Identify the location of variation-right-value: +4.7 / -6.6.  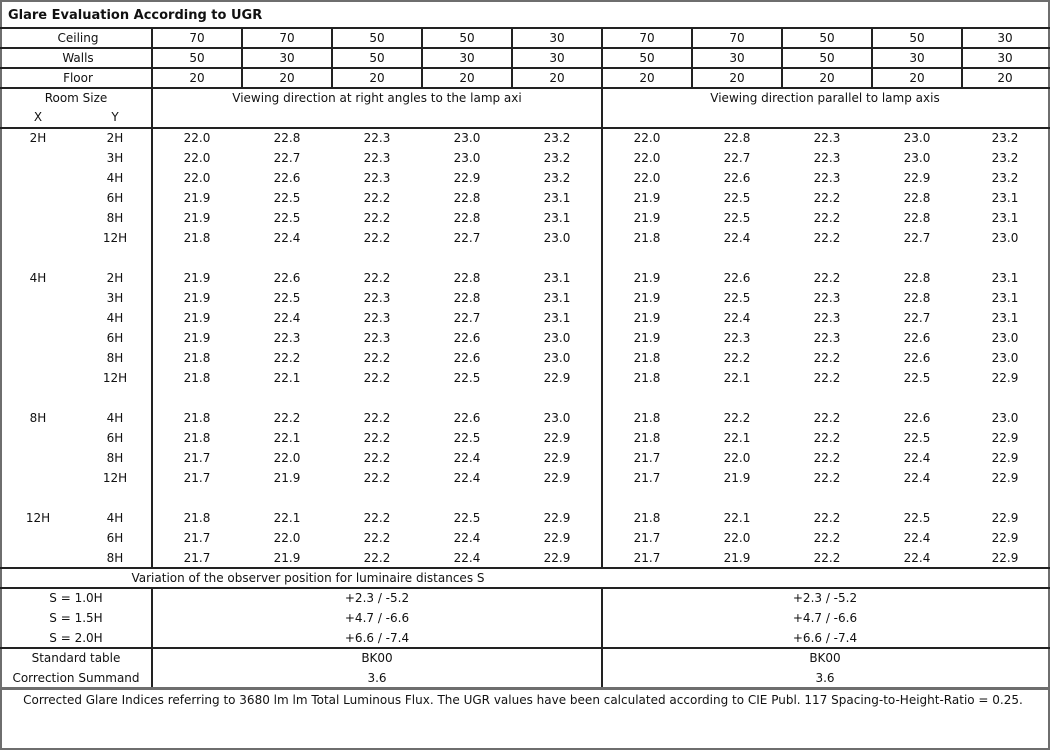
(825, 618).